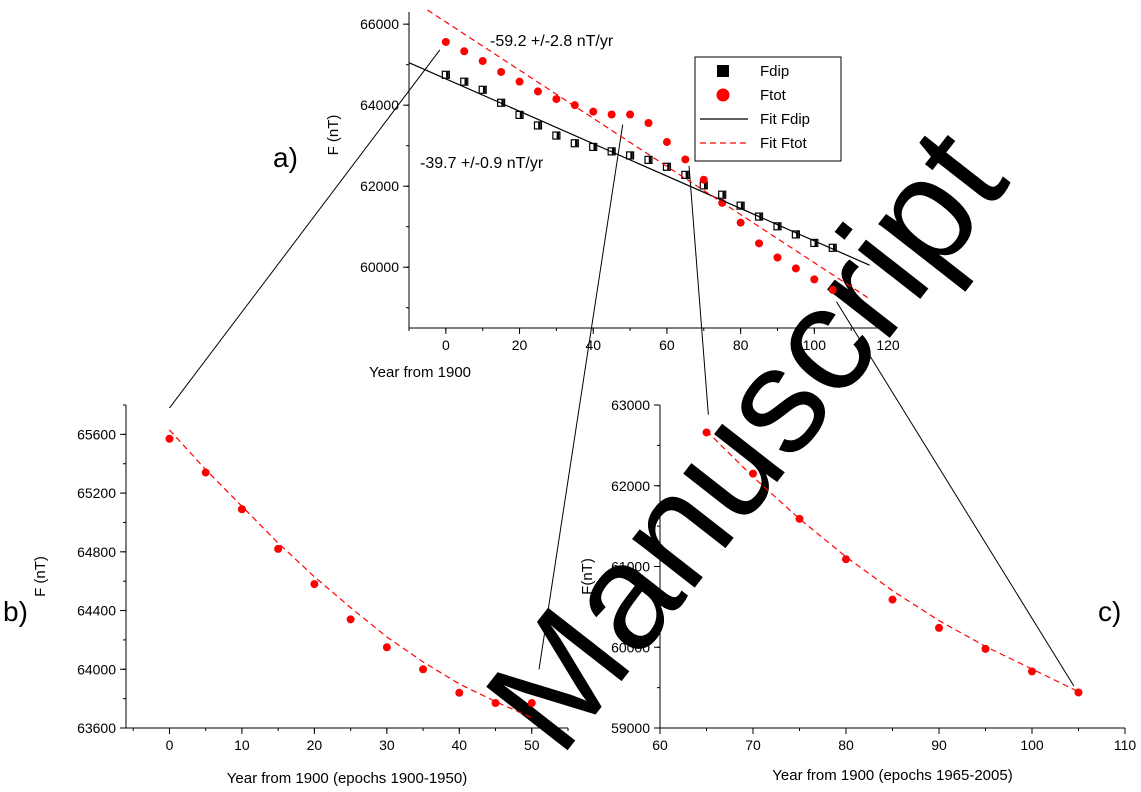  Describe the element at coordinates (347, 778) in the screenshot. I see `x-axis-title: Year from 1900 (epochs 1900-1950)` at that location.